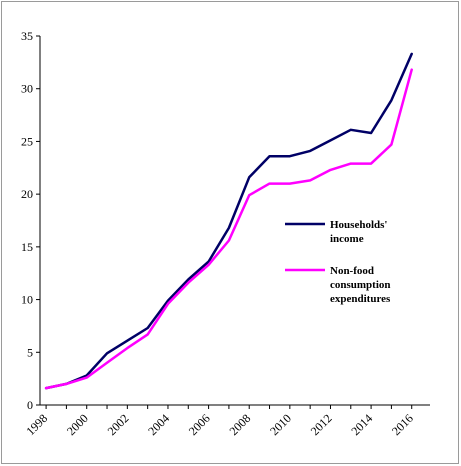 The width and height of the screenshot is (461, 466). I want to click on legend-label: Non-food, so click(352, 271).